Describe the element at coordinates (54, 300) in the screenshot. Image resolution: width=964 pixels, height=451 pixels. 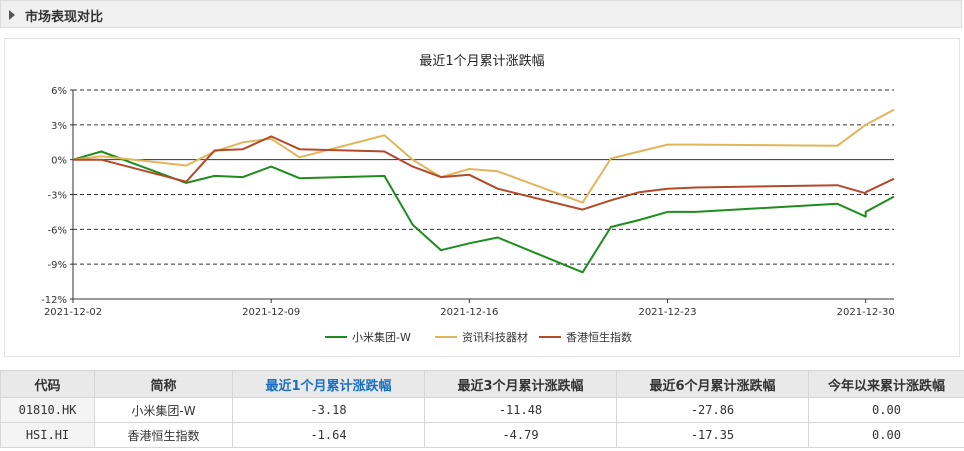
I see `y-tick-label: -12%` at that location.